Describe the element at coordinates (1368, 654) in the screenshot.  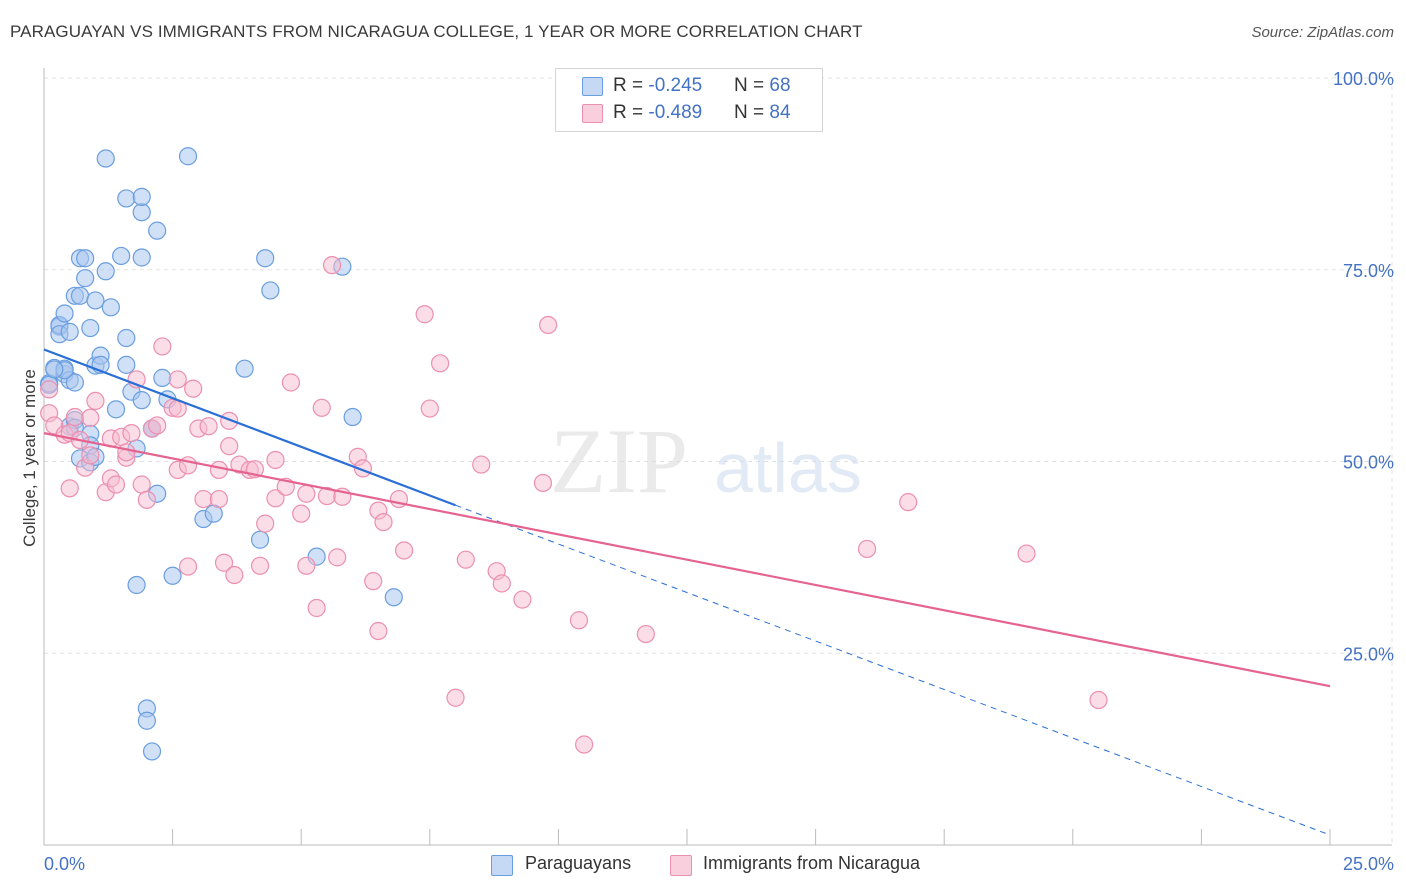
I see `y-tick-label: 25.0%` at that location.